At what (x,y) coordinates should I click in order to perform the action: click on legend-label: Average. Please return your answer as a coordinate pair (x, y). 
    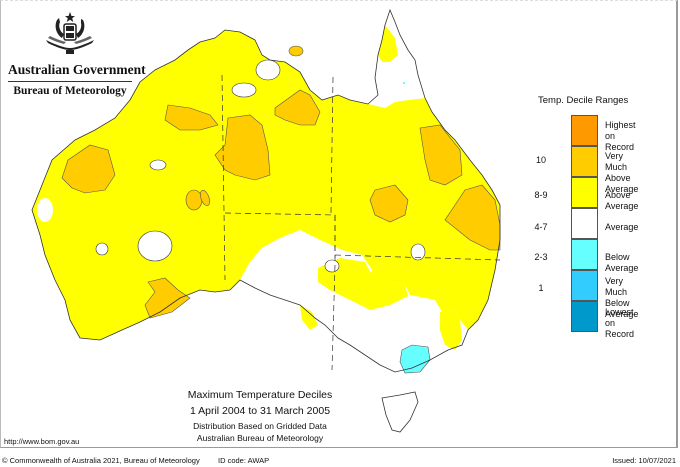
    Looking at the image, I should click on (622, 227).